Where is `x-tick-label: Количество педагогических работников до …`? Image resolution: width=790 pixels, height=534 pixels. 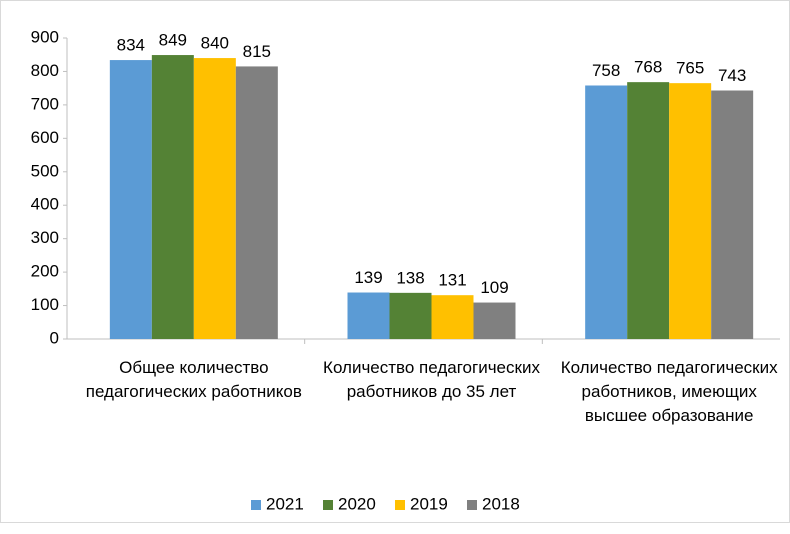 x-tick-label: Количество педагогических работников до … is located at coordinates (431, 379).